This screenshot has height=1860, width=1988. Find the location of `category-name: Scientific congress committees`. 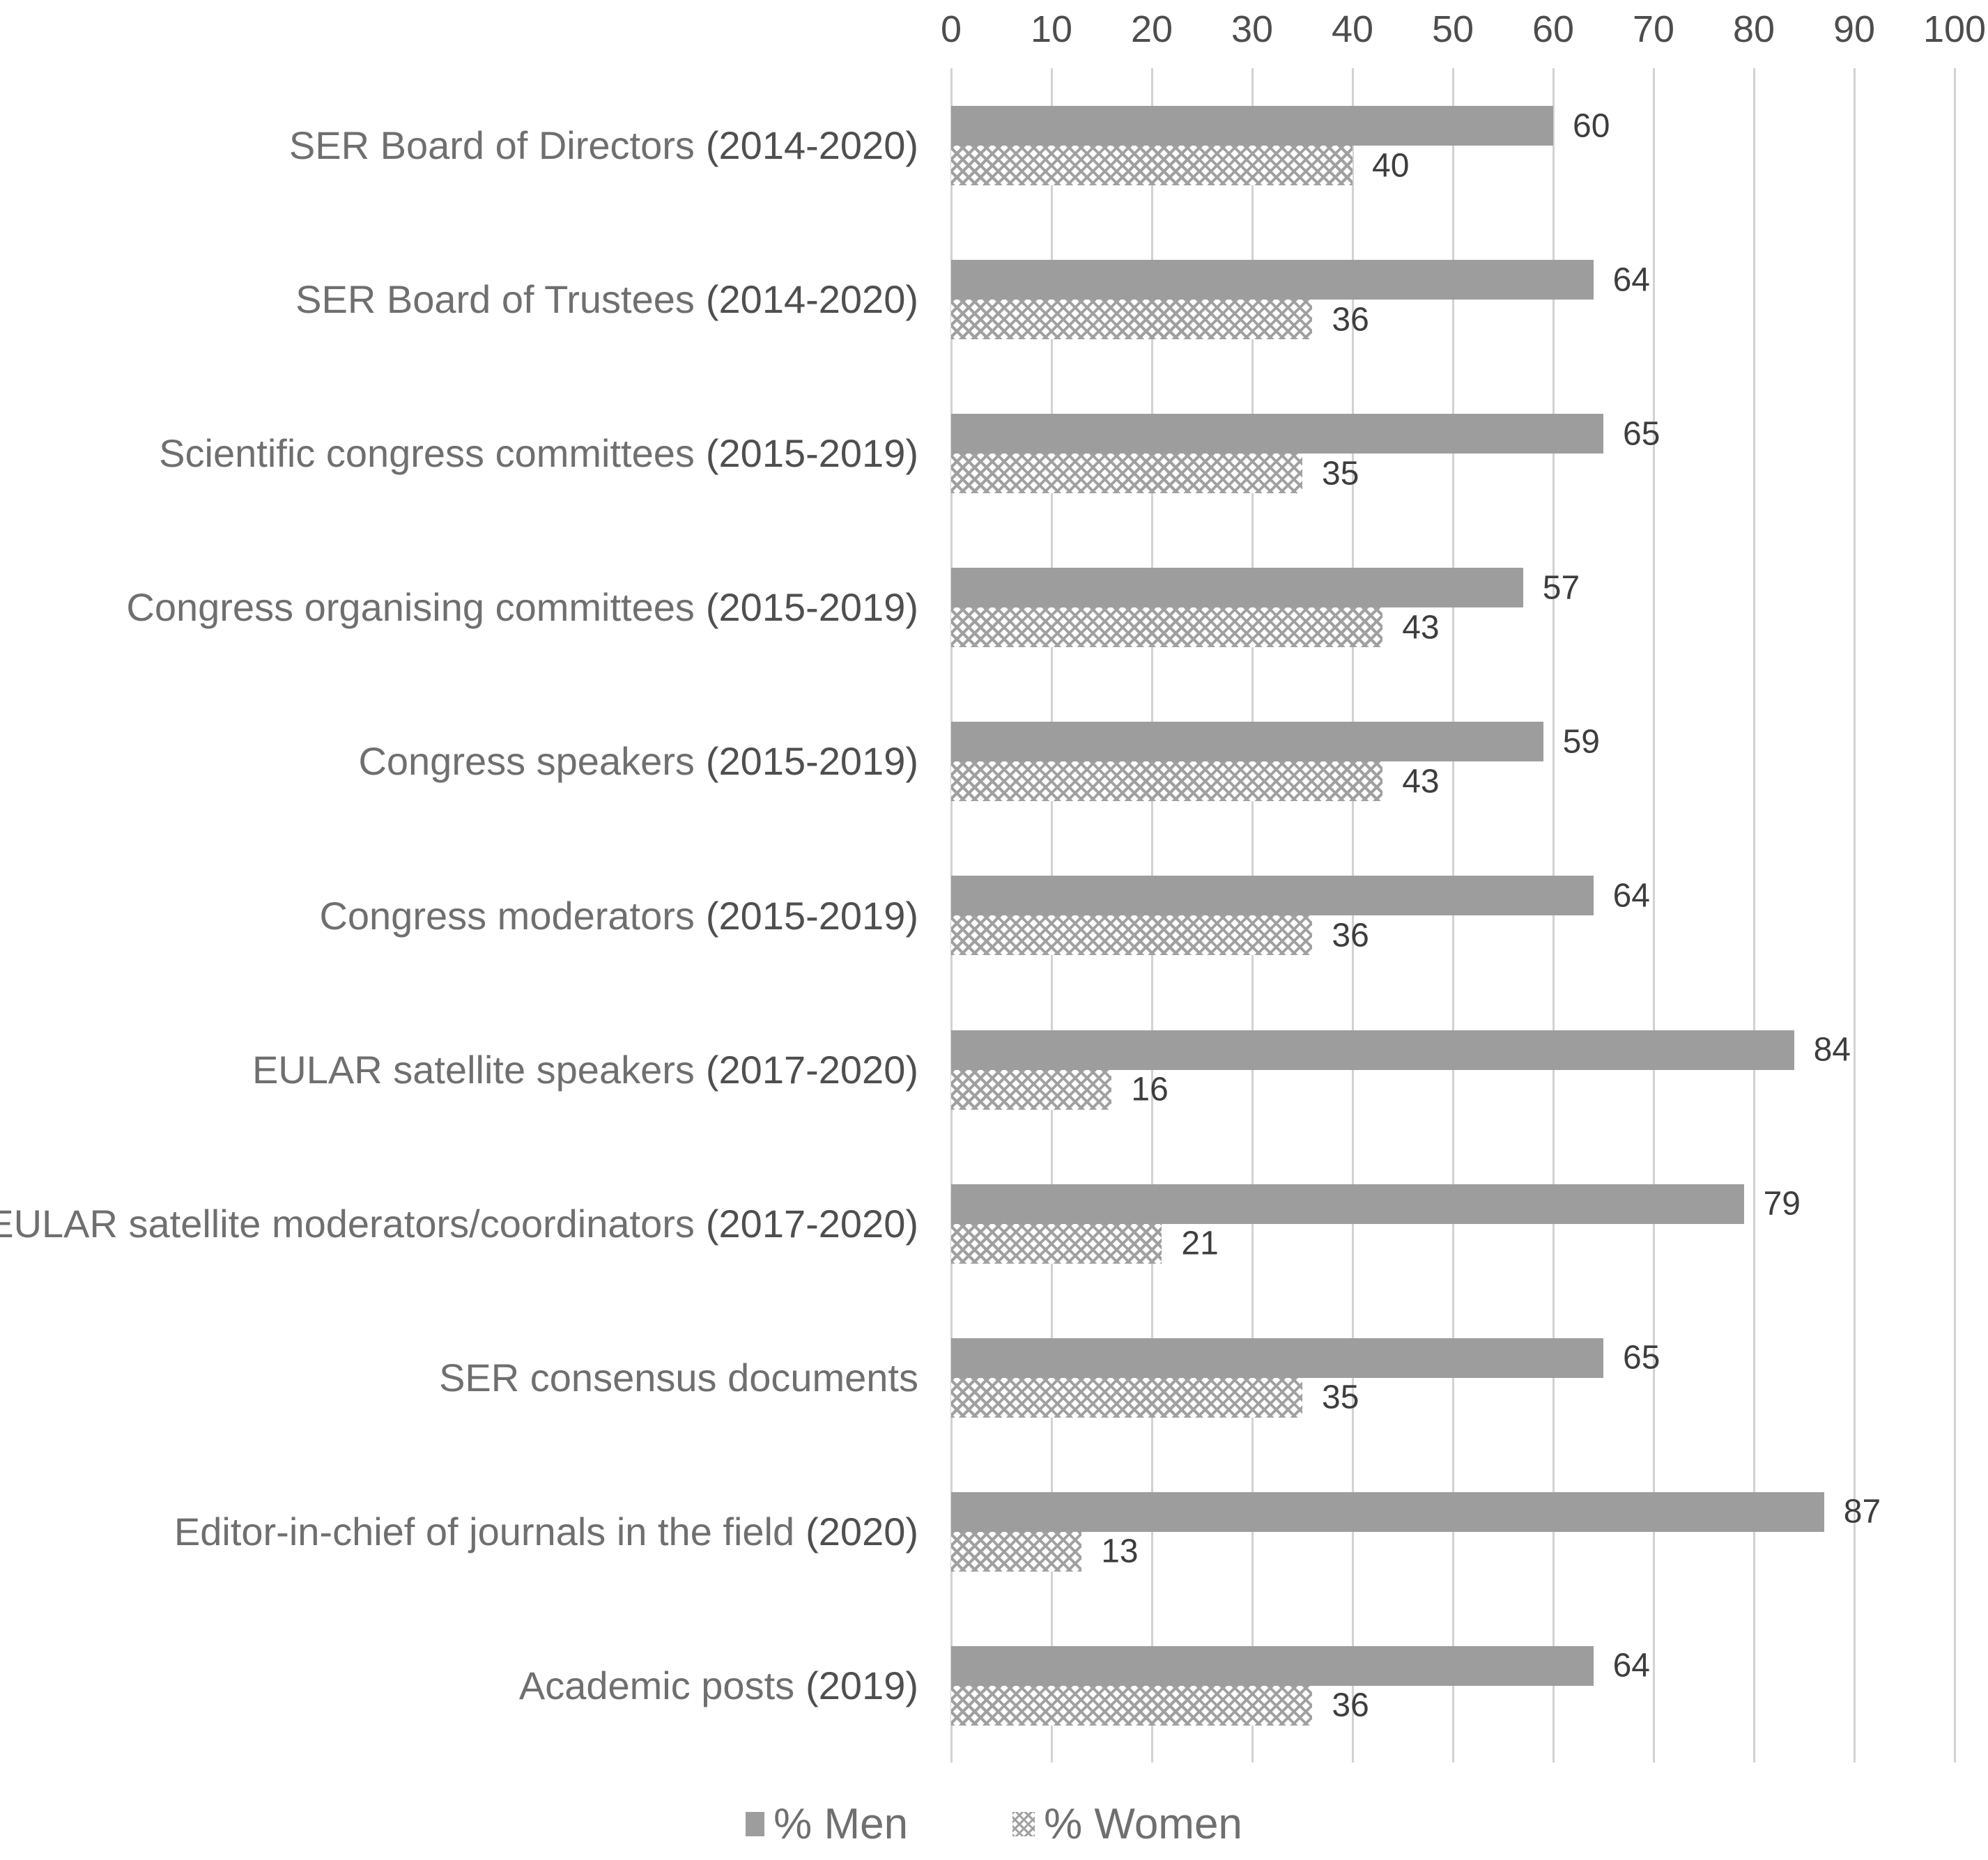

category-name: Scientific congress committees is located at coordinates (427, 454).